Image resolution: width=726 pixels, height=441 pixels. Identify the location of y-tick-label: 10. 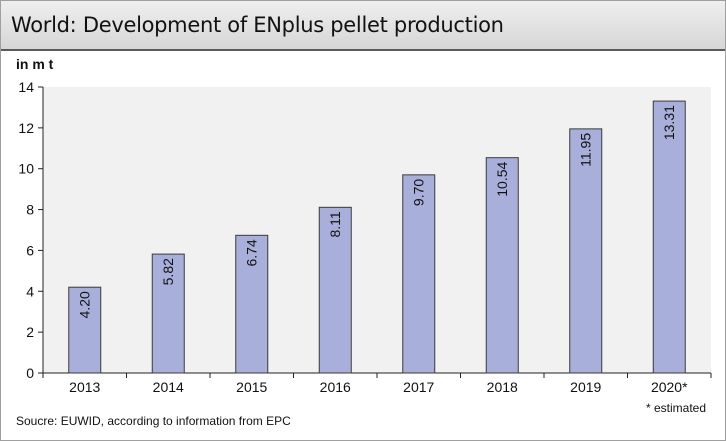
(26, 169).